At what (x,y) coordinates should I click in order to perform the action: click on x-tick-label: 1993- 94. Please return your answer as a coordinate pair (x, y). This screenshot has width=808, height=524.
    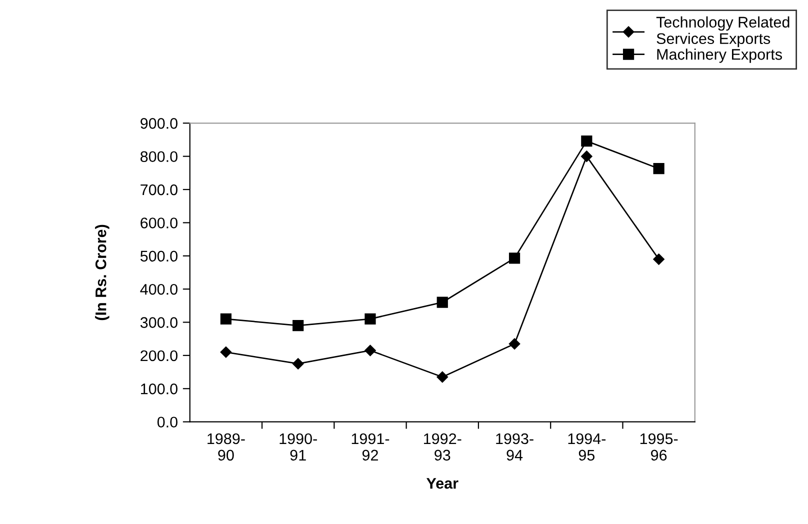
    Looking at the image, I should click on (515, 447).